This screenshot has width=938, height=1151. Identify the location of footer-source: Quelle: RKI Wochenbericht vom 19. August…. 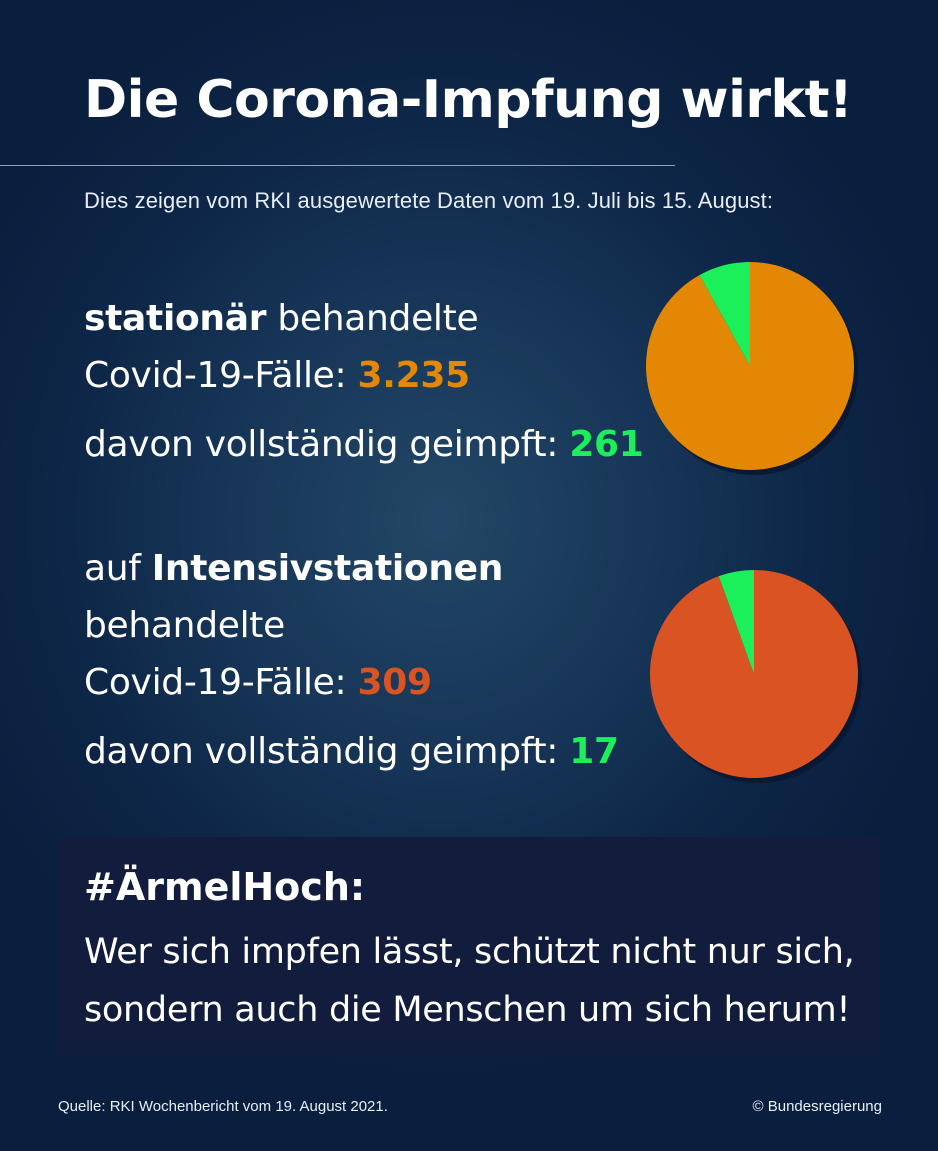
(223, 1106).